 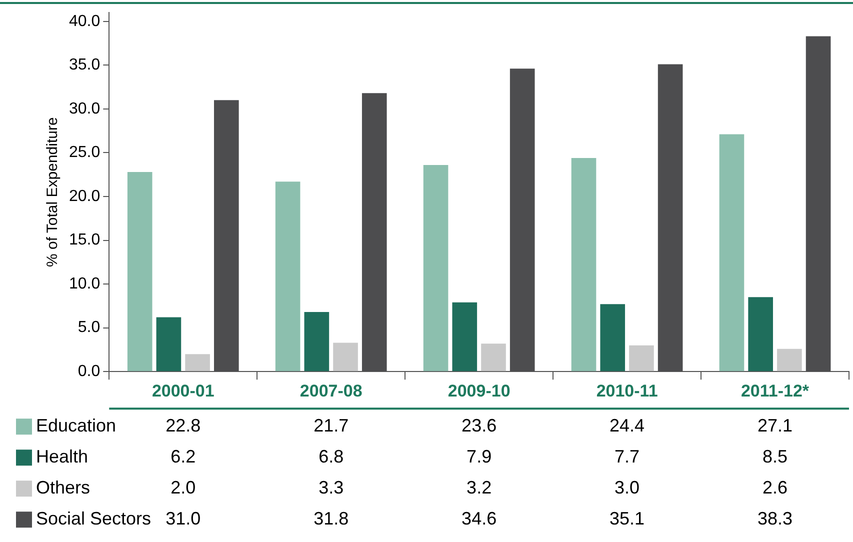 I want to click on y-tick-label: 25.0, so click(x=84, y=153).